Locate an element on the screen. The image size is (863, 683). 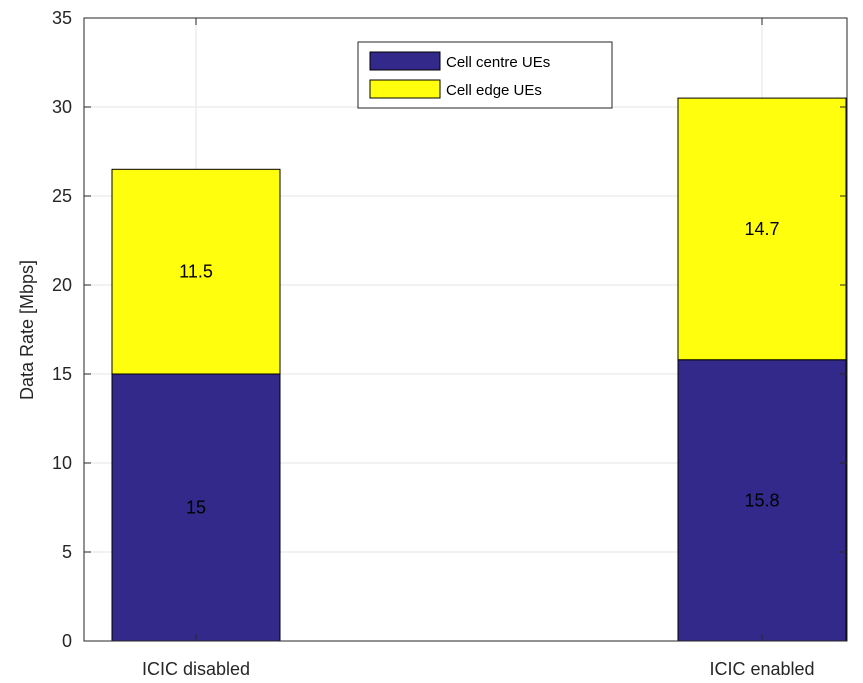
x-tick-label: ICIC enabled is located at coordinates (761, 669).